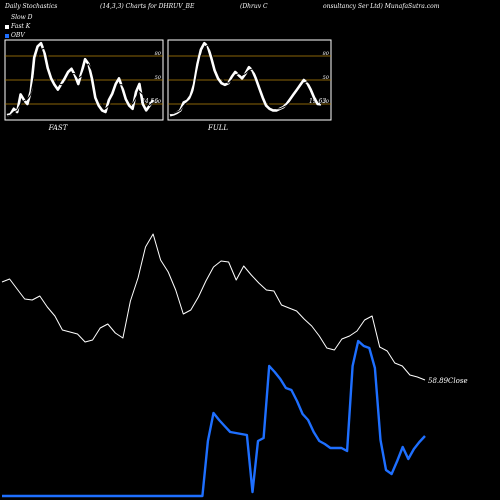 The height and width of the screenshot is (500, 500). I want to click on legend-swatch-slow-d, so click(7, 17).